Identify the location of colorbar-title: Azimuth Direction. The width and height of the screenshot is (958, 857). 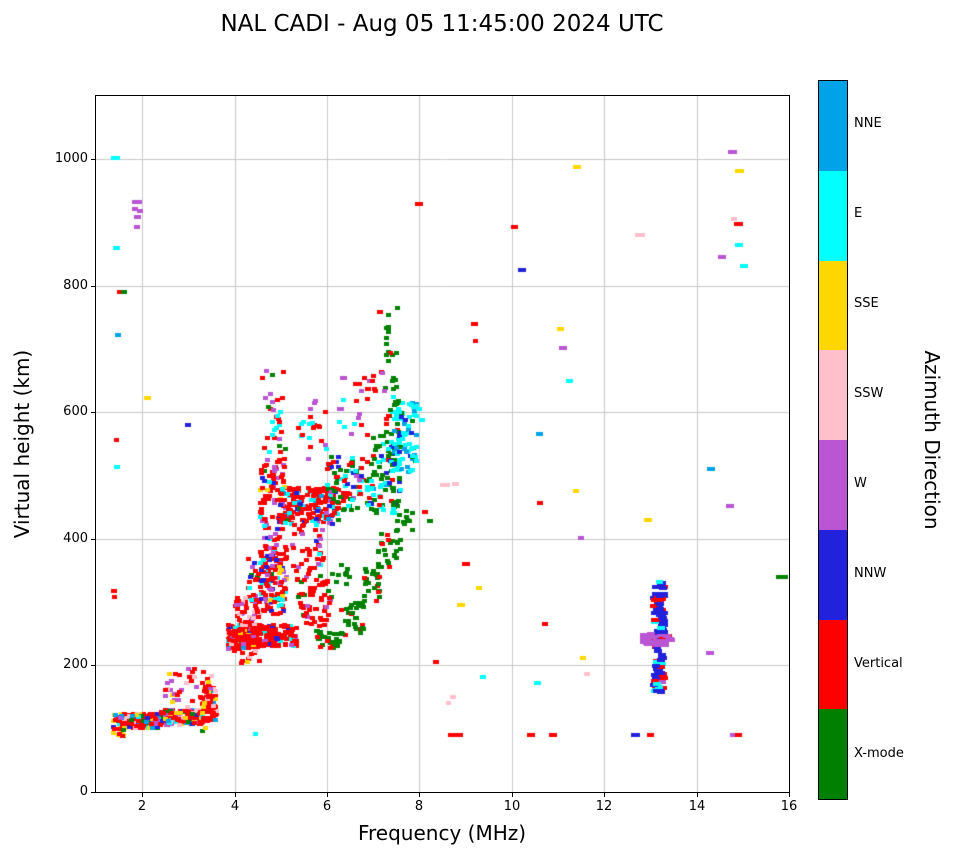
(932, 440).